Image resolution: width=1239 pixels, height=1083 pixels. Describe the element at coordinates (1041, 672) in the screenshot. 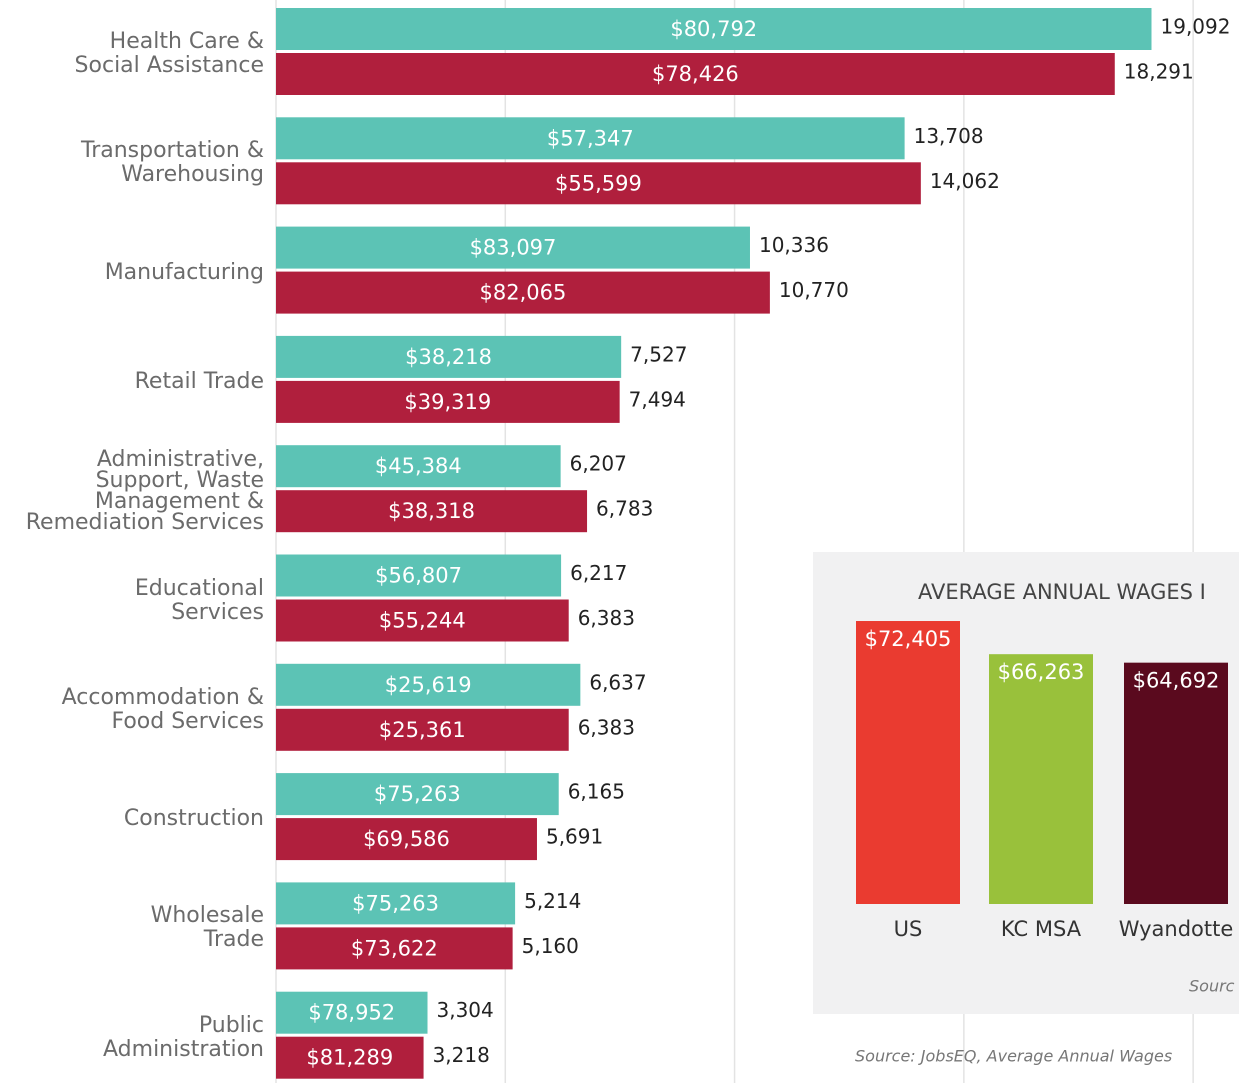

I see `value-label: $66,263` at that location.